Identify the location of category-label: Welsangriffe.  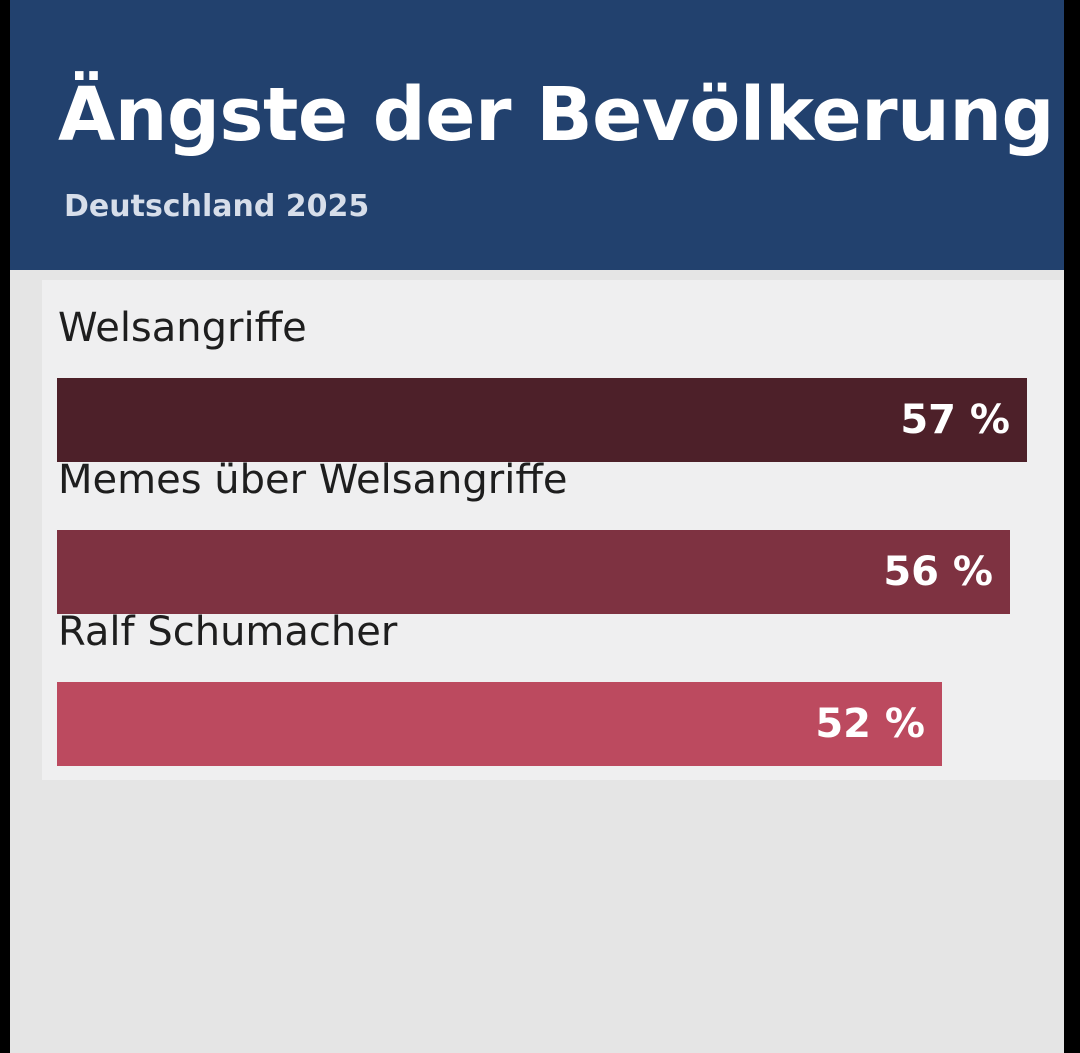
(182, 328).